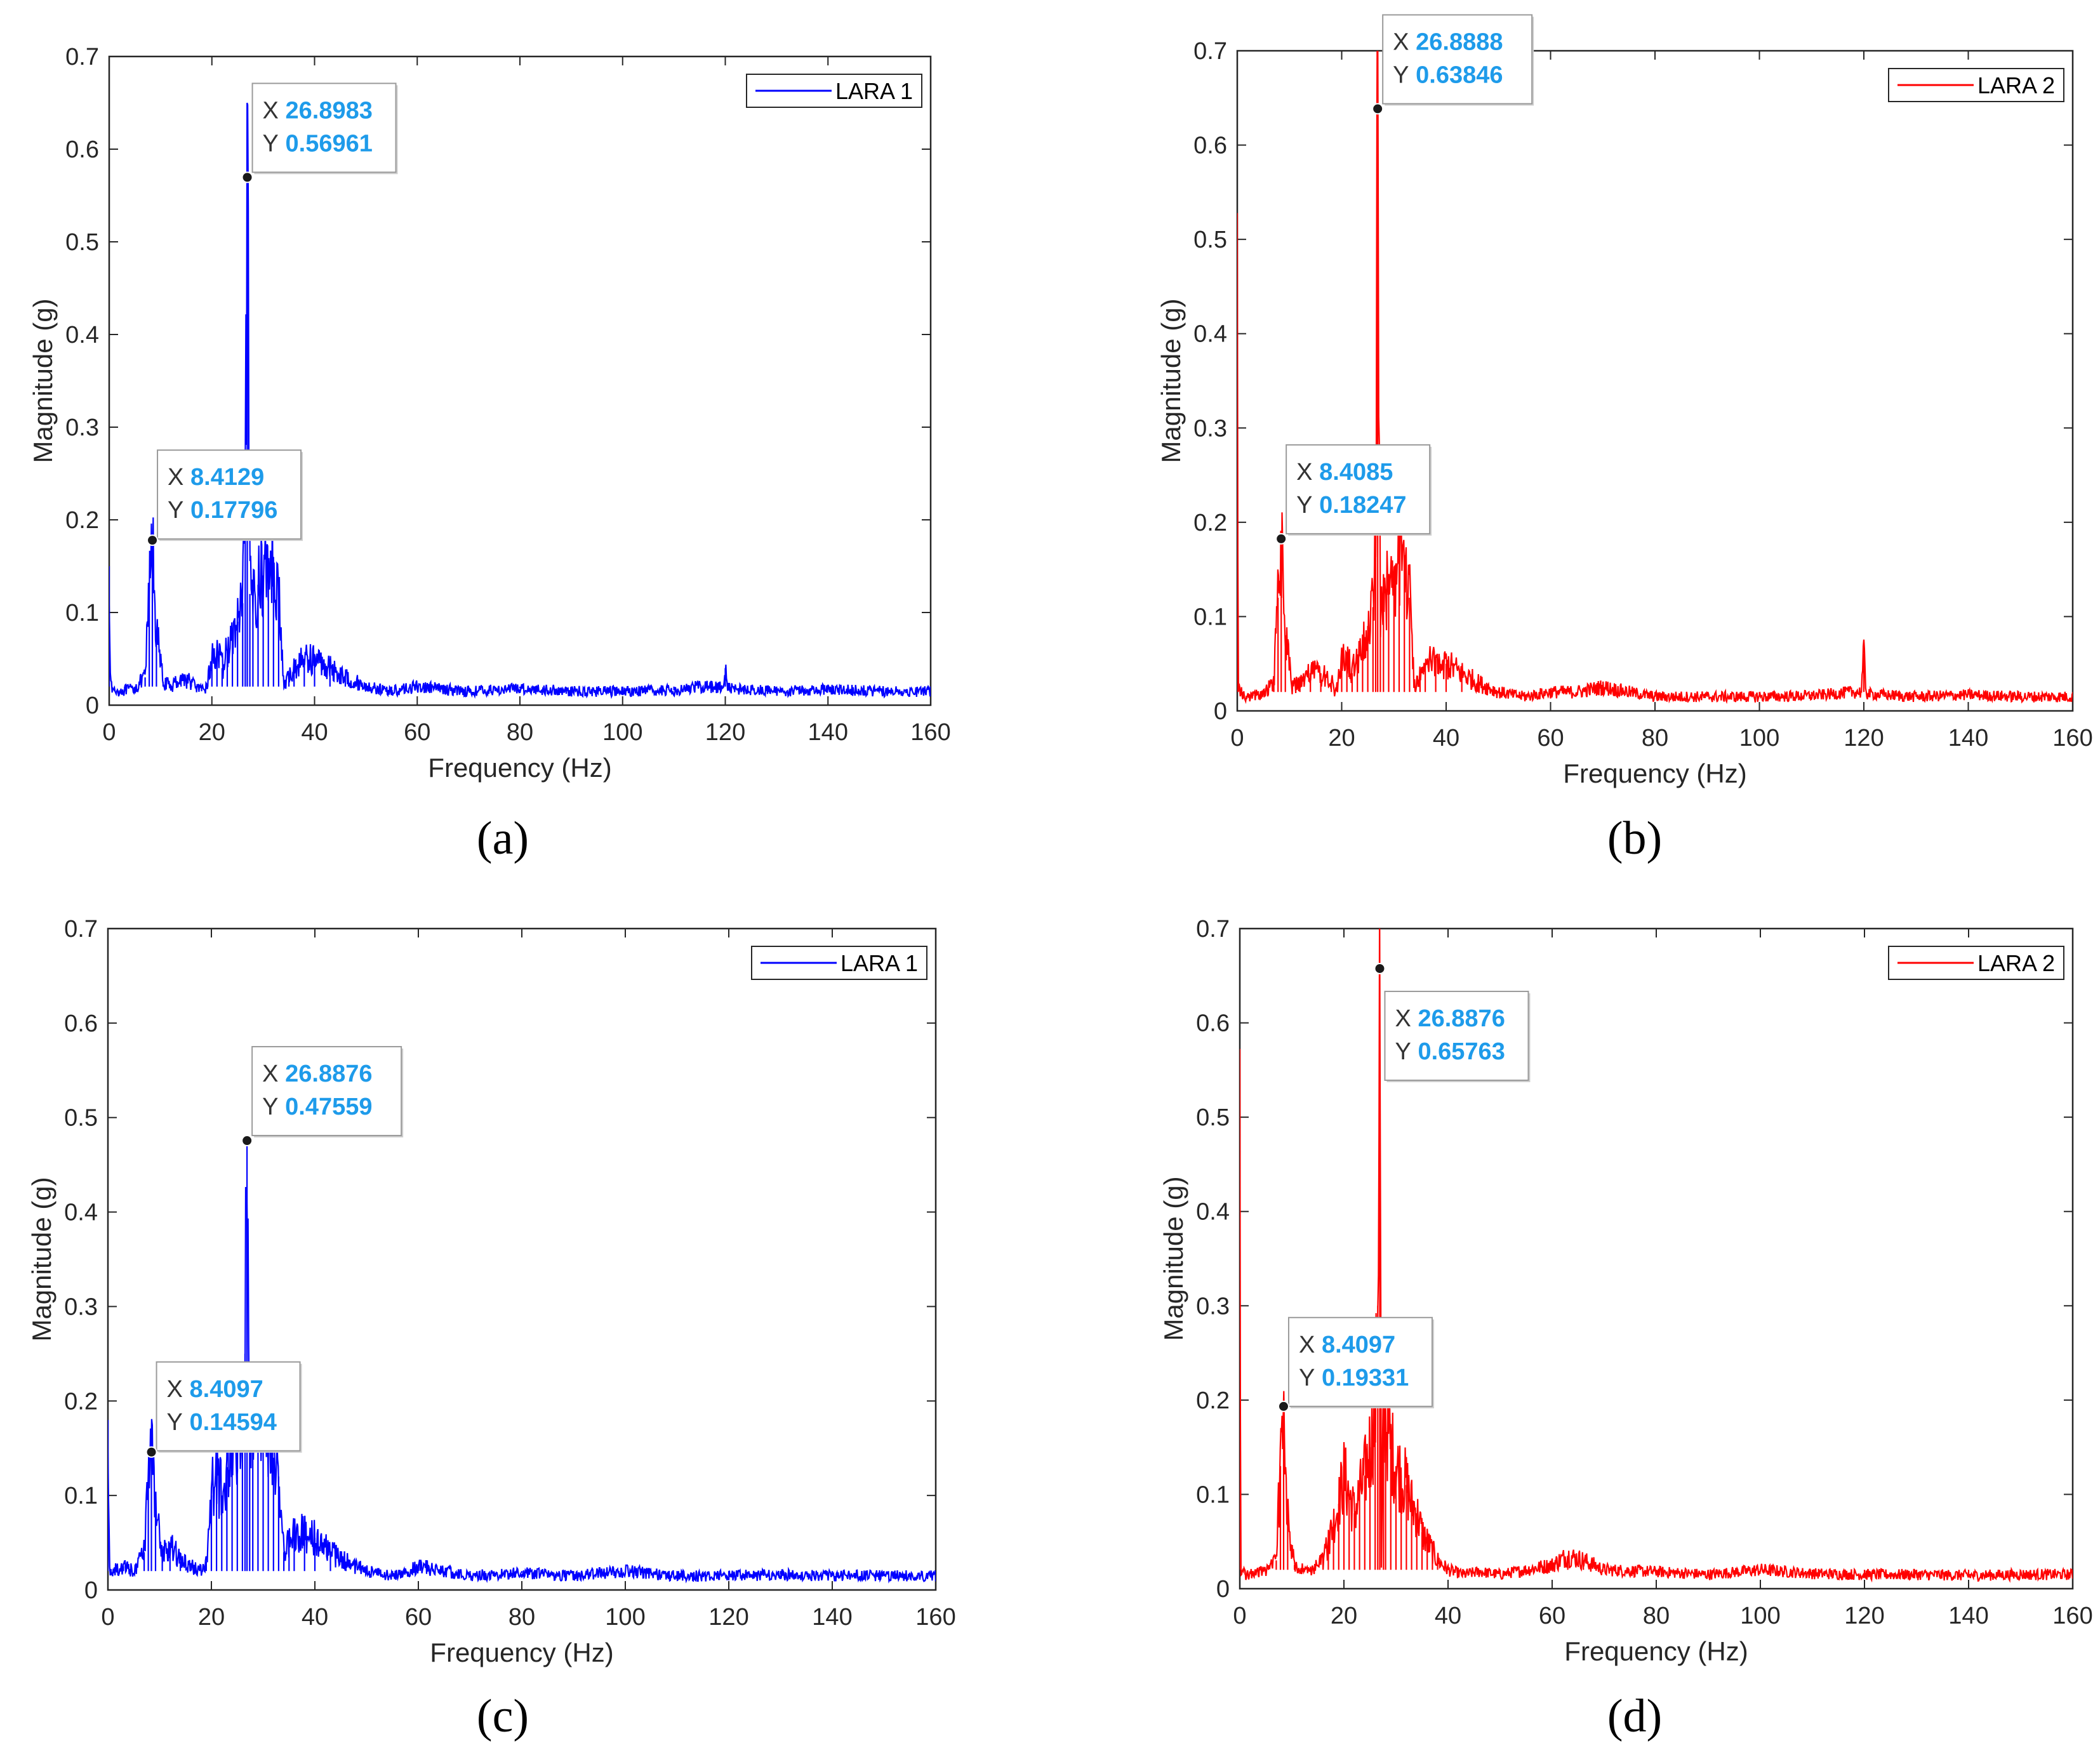  I want to click on datatip: X 8.4097 Y 0.14594, so click(223, 1409).